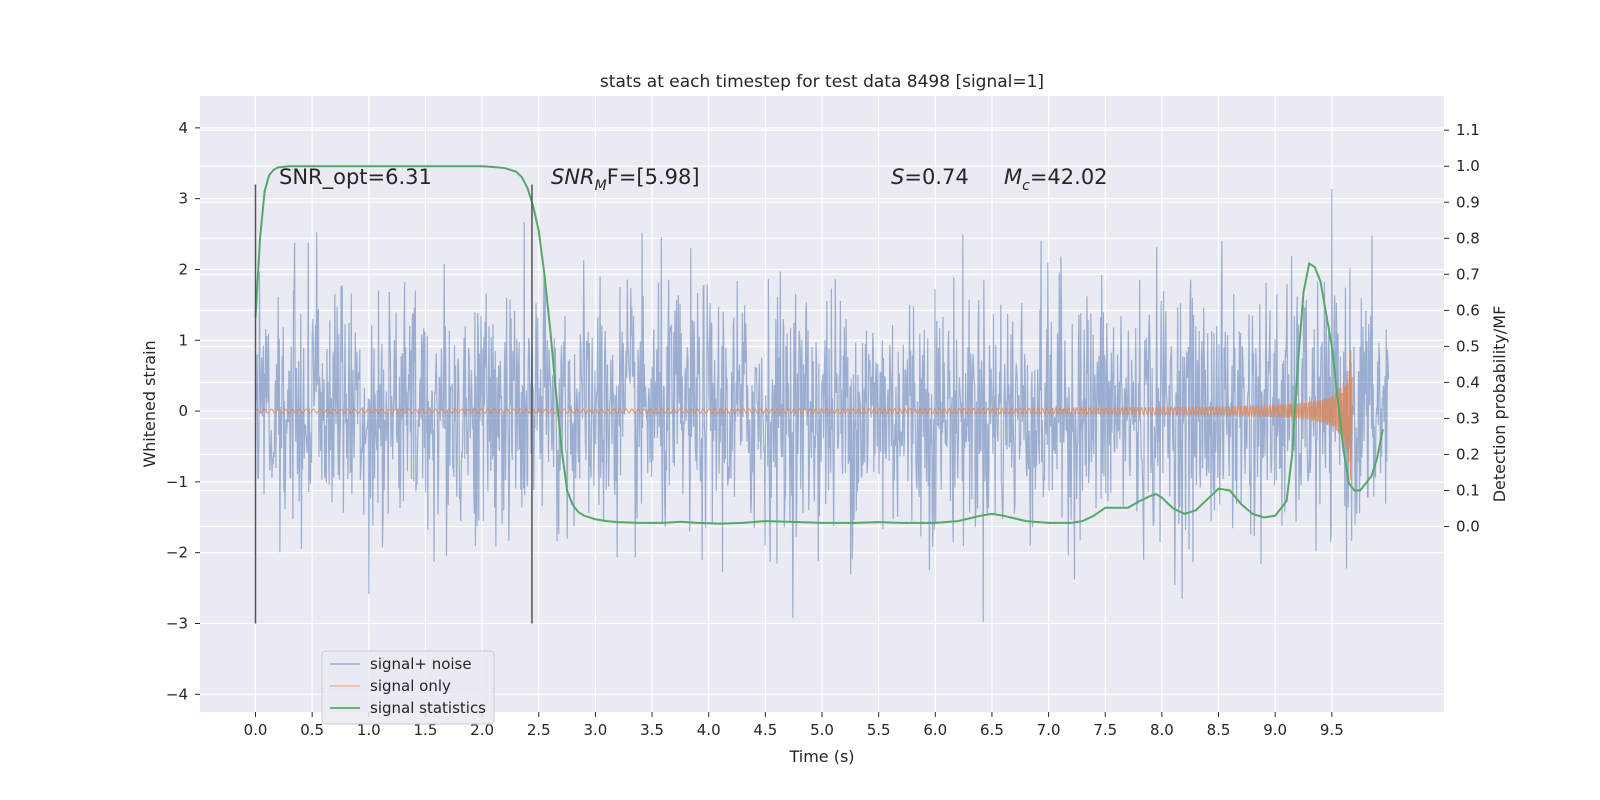  I want to click on legend-box, so click(408, 687).